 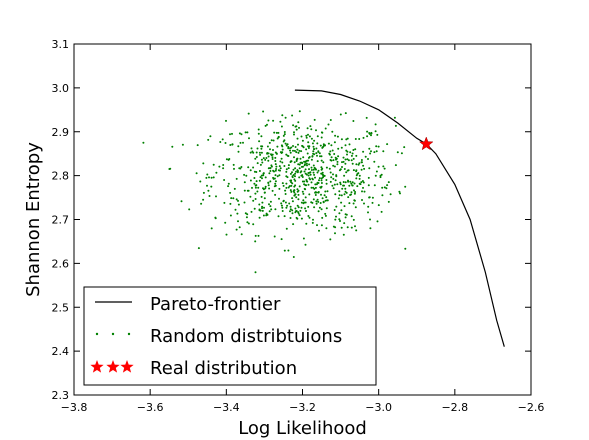 I want to click on y-tick-label: 2.9, so click(x=61, y=132).